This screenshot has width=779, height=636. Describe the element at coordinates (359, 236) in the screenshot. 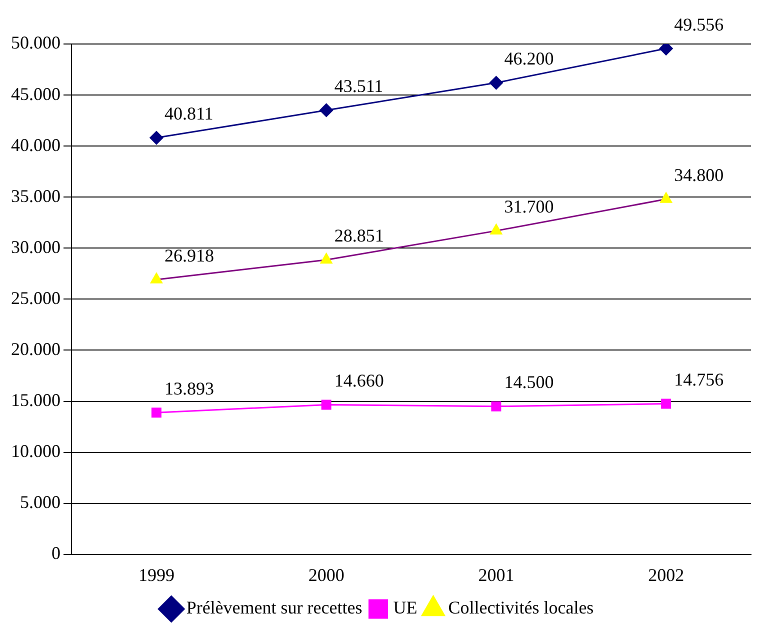

I see `data-label: 28.851` at that location.